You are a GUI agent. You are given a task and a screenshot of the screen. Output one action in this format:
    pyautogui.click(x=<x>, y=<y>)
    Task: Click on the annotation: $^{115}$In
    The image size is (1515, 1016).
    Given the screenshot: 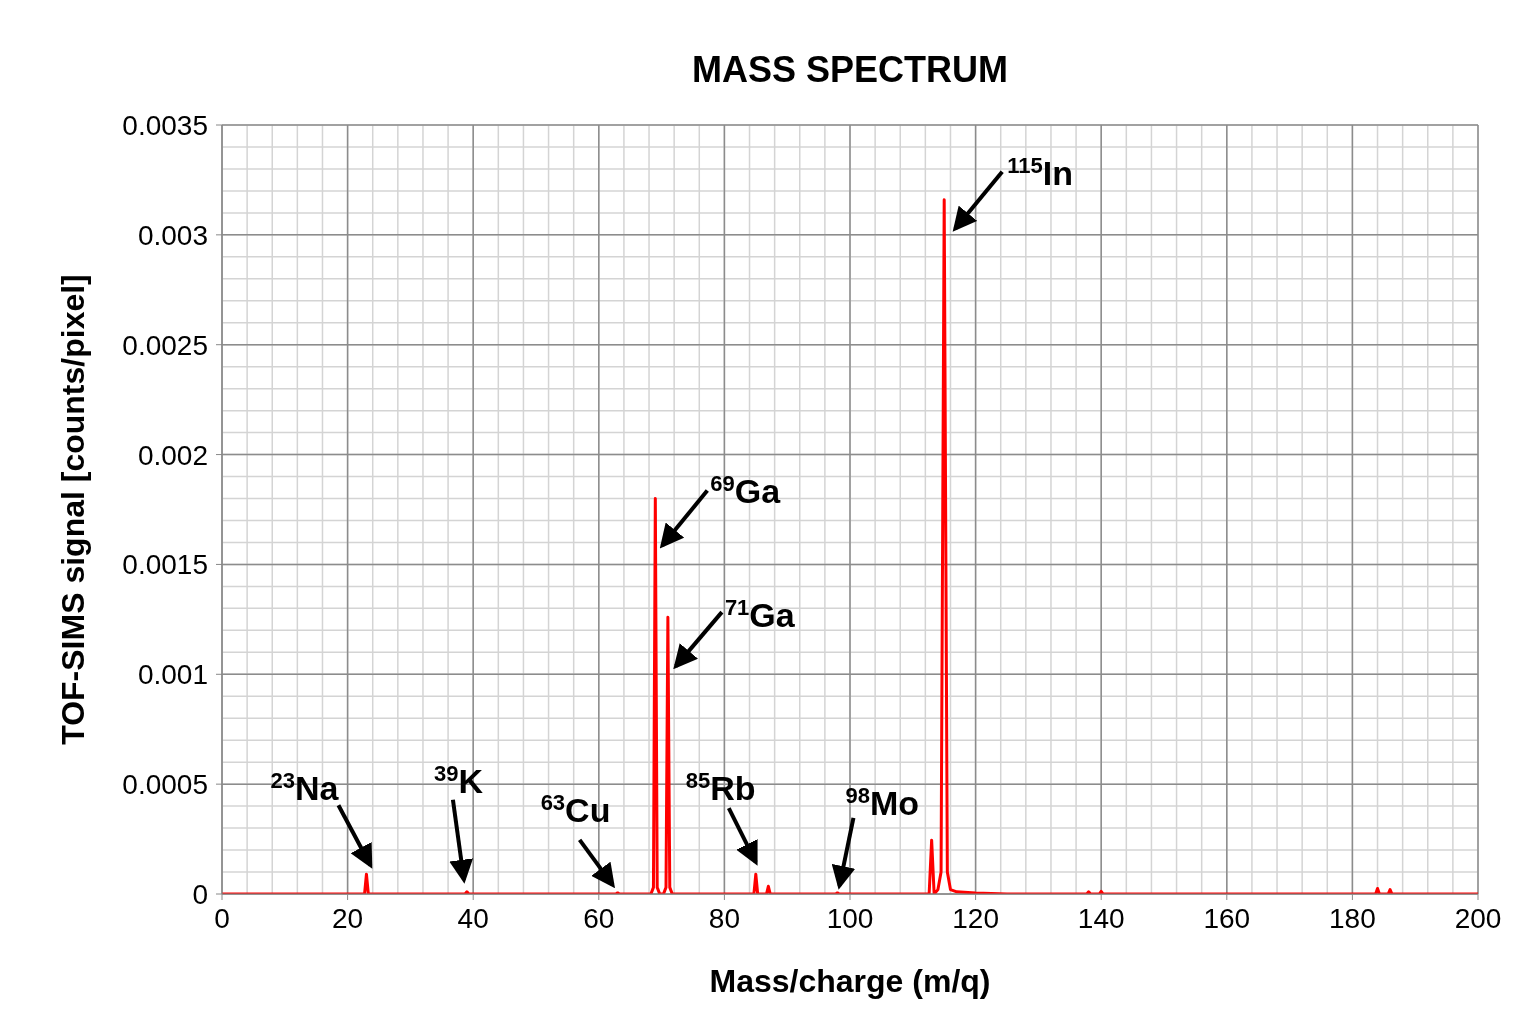 What is the action you would take?
    pyautogui.click(x=1040, y=172)
    